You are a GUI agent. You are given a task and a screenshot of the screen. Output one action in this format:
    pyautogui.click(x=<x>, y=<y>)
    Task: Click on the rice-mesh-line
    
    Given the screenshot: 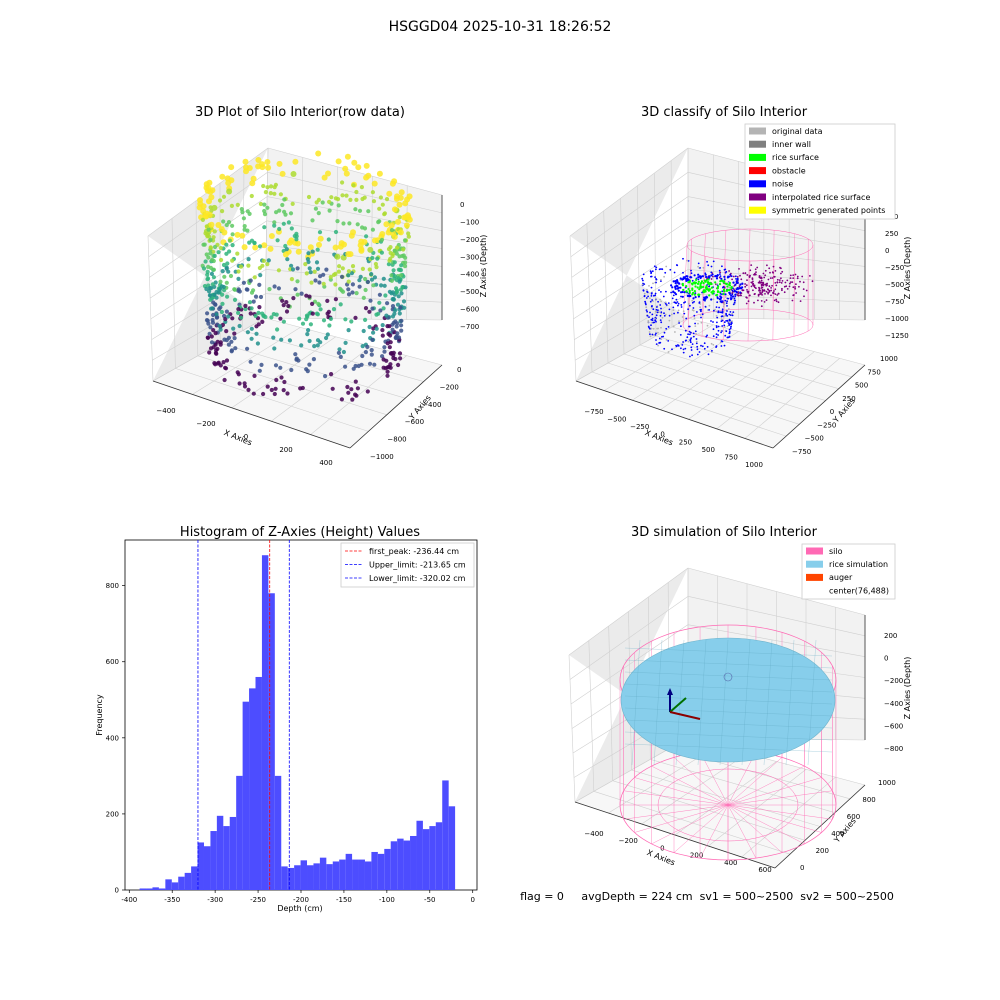 What is the action you would take?
    pyautogui.click(x=768, y=702)
    